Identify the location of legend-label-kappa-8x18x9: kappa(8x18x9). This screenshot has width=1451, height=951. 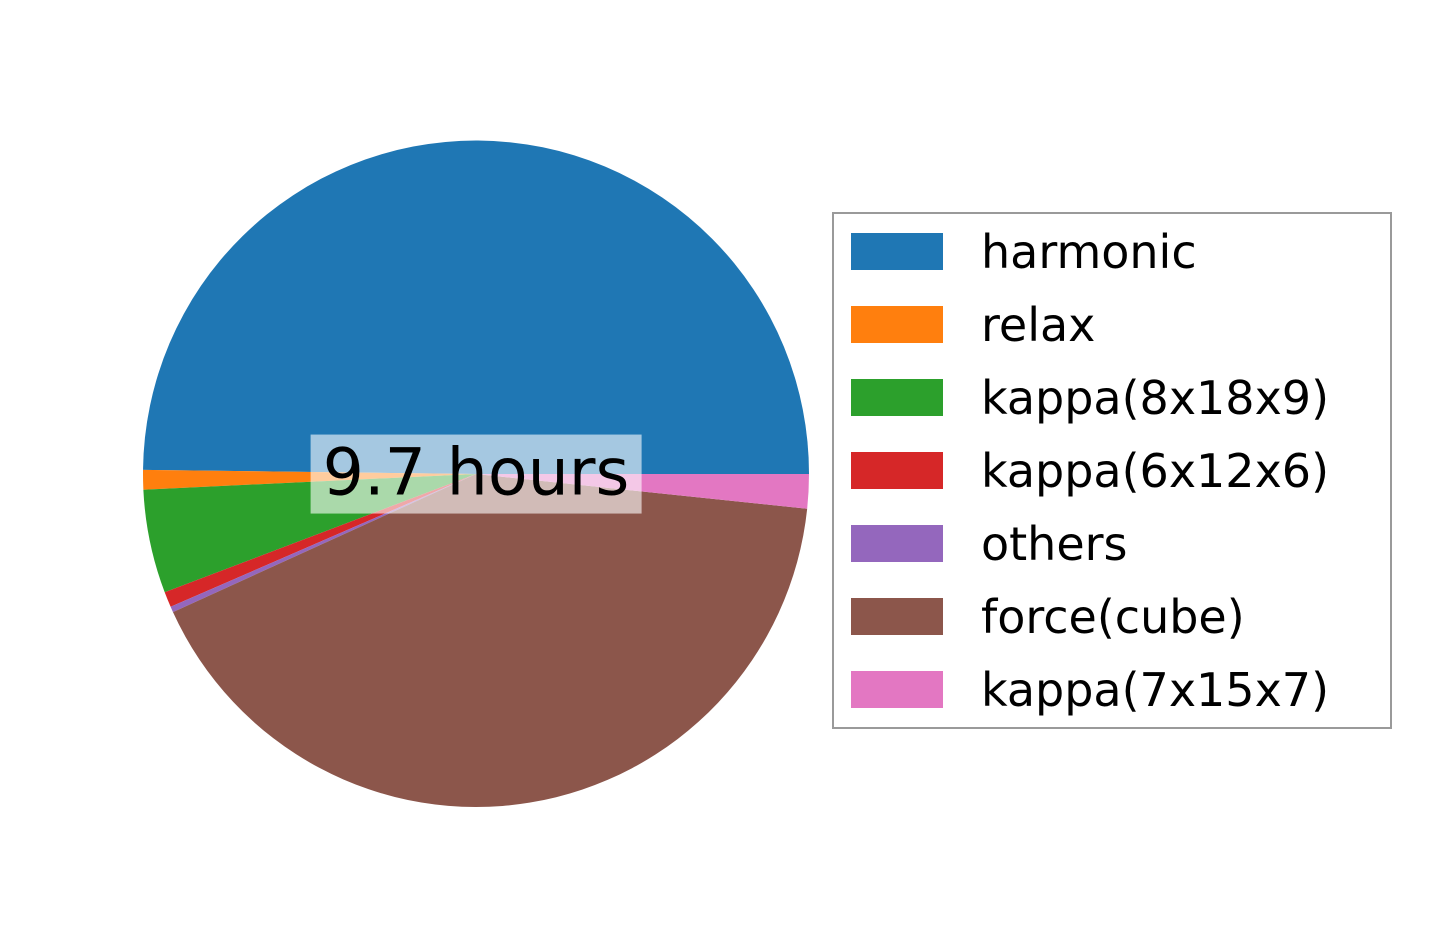
(1155, 397).